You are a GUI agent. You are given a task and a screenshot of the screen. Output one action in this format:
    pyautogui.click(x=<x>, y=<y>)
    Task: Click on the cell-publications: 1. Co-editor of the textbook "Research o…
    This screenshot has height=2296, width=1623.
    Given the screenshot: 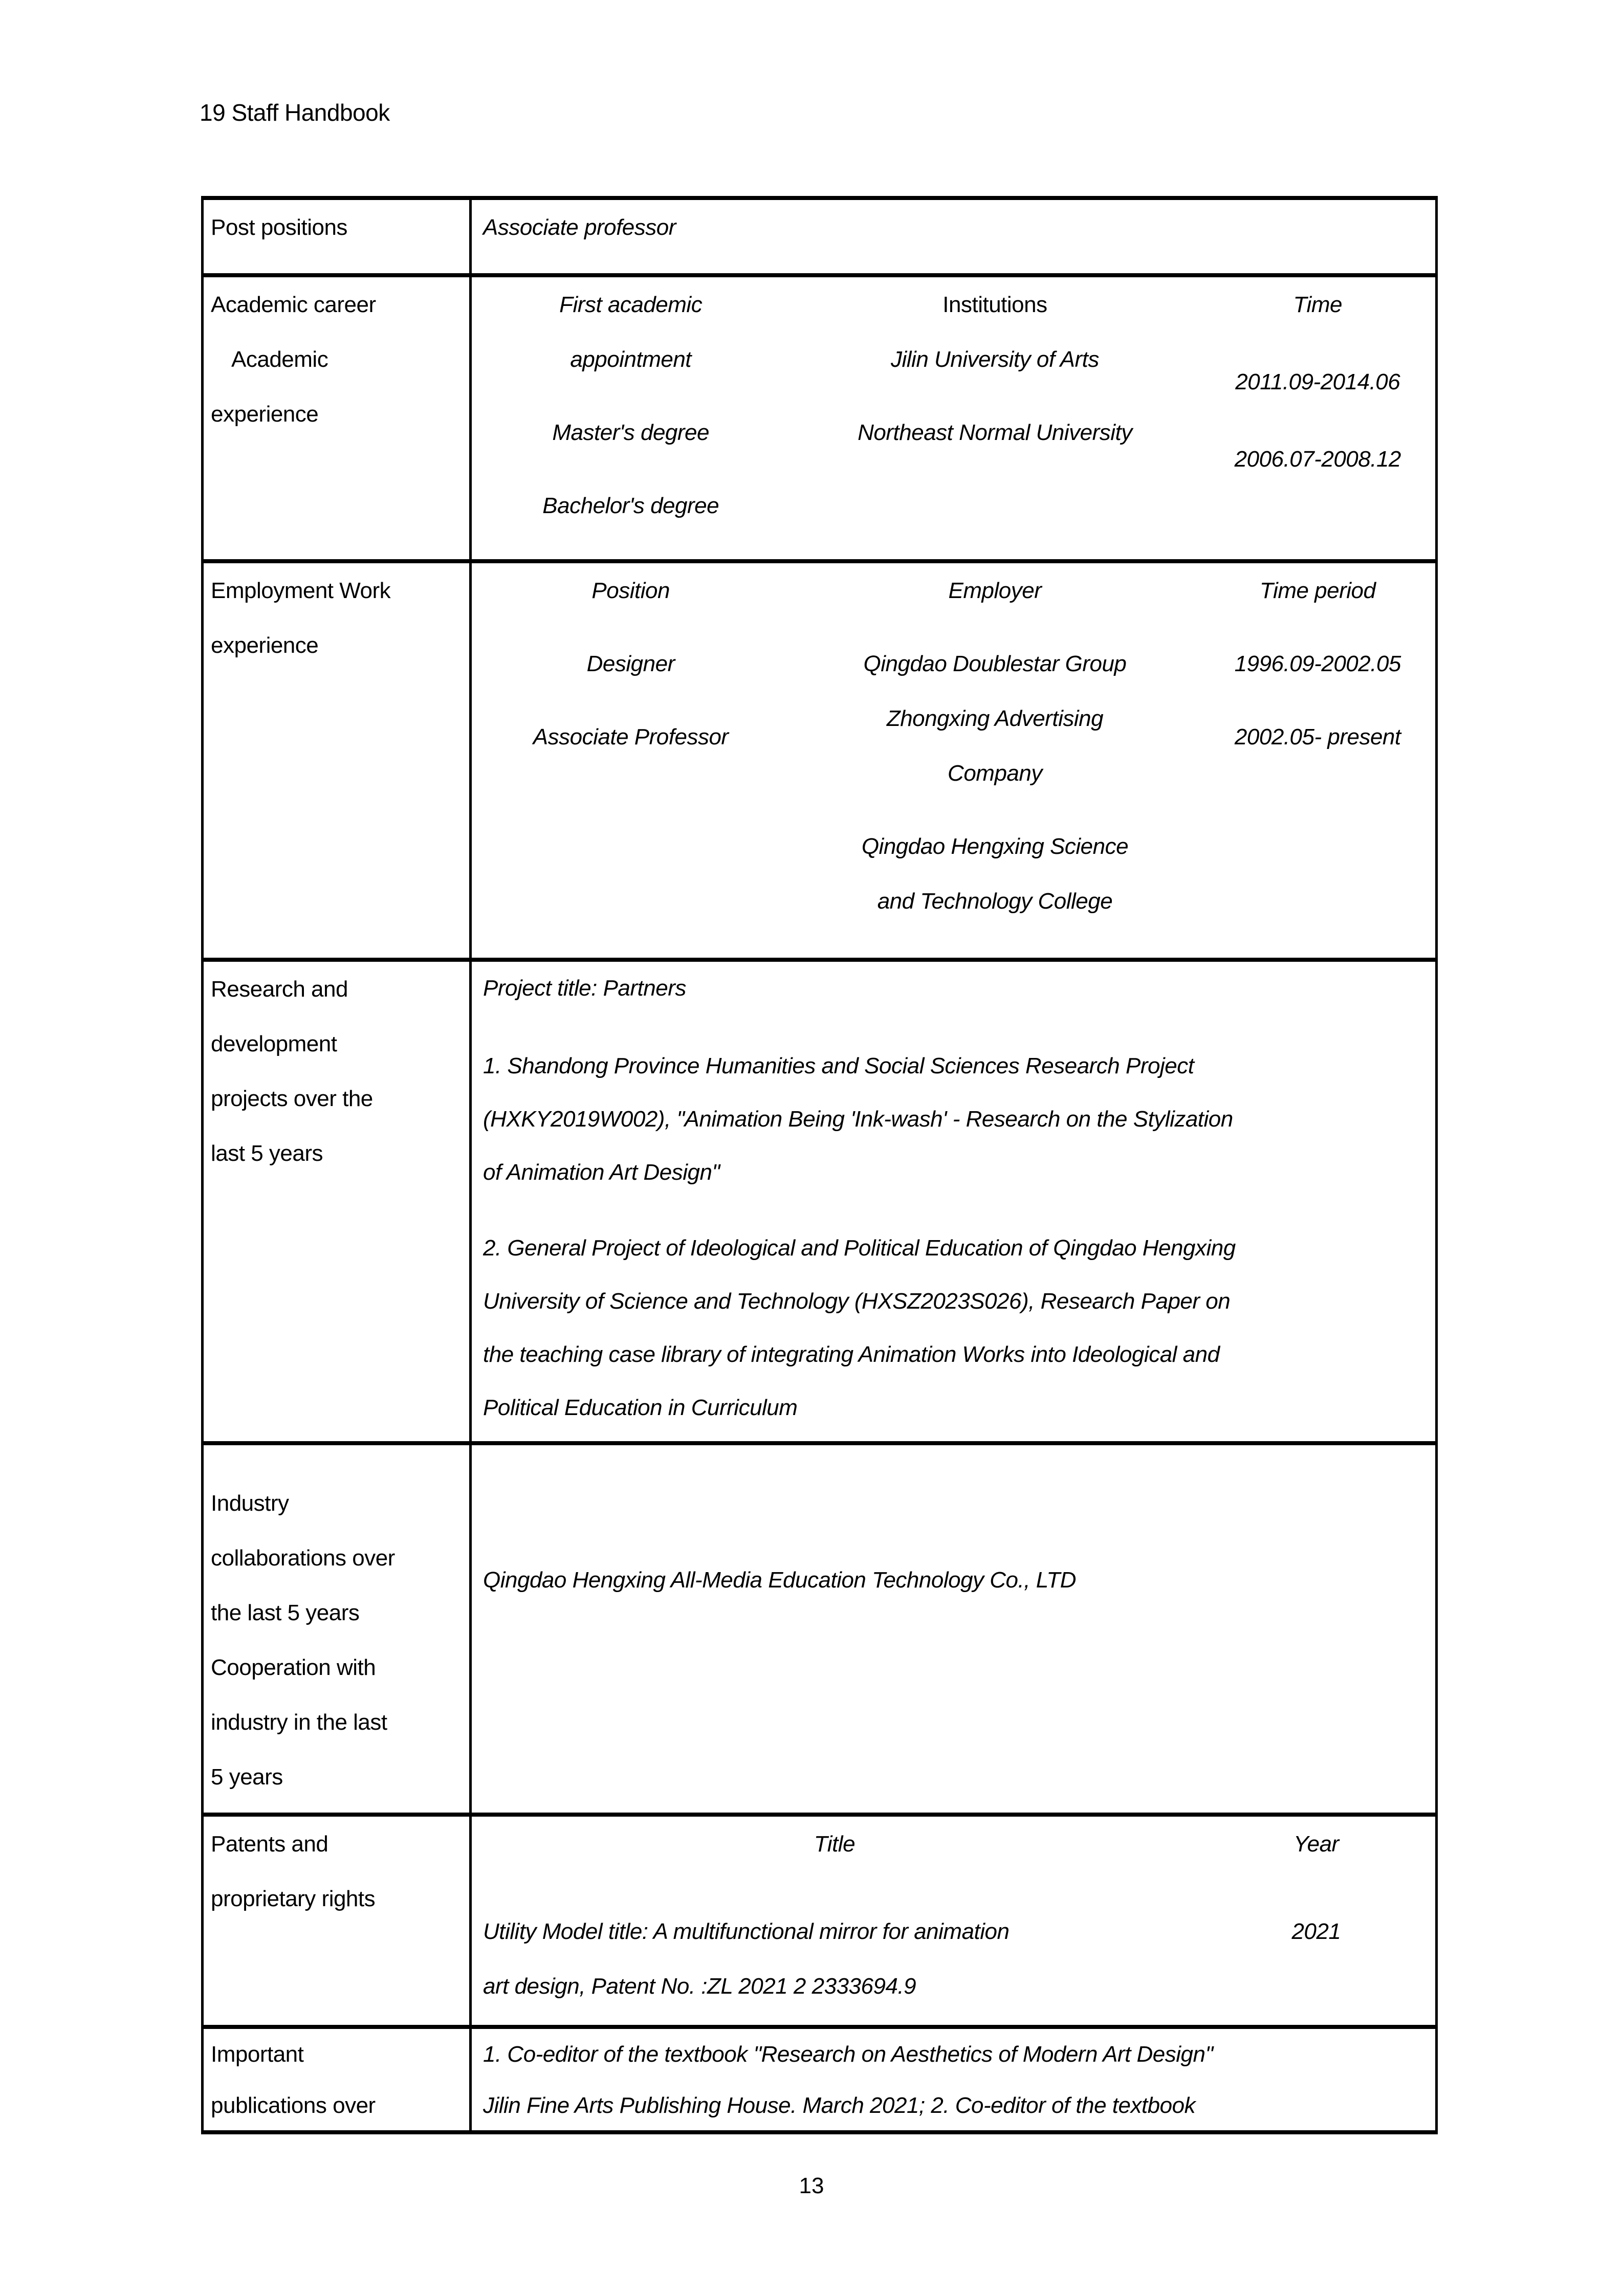 What is the action you would take?
    pyautogui.click(x=954, y=2079)
    